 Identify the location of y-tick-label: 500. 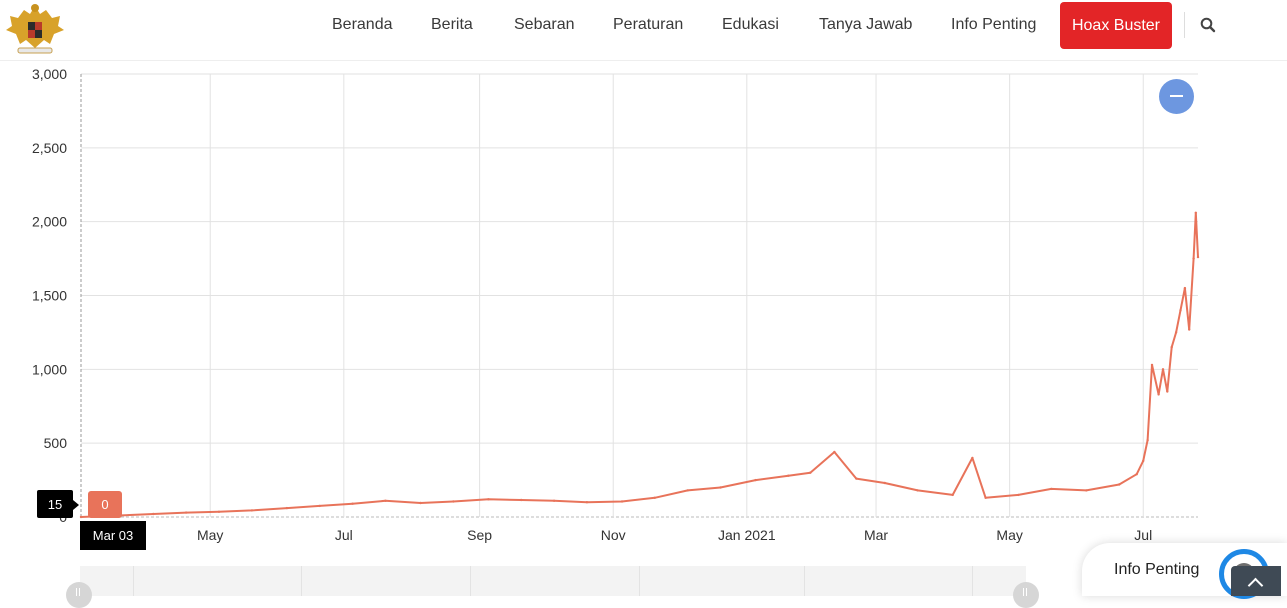
(56, 443).